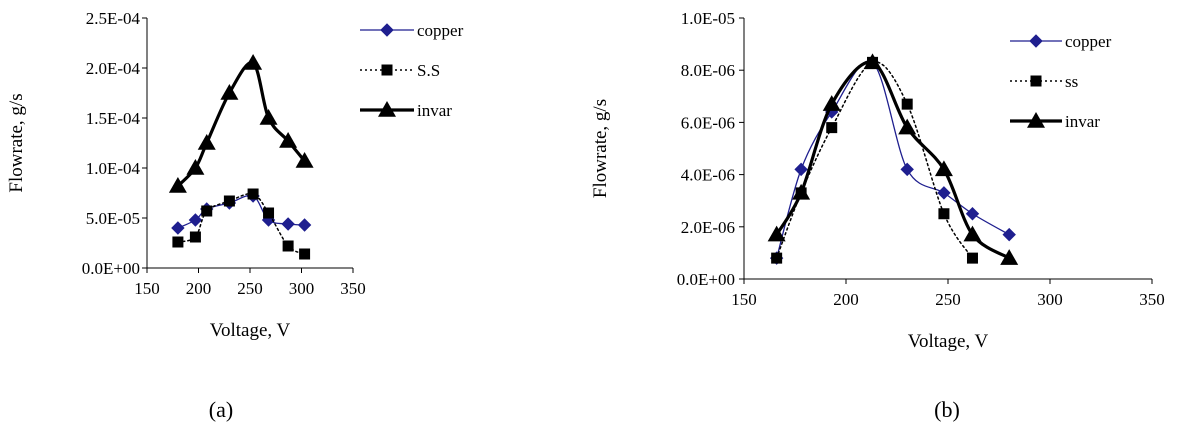 The height and width of the screenshot is (448, 1180). I want to click on series-ss, so click(874, 160).